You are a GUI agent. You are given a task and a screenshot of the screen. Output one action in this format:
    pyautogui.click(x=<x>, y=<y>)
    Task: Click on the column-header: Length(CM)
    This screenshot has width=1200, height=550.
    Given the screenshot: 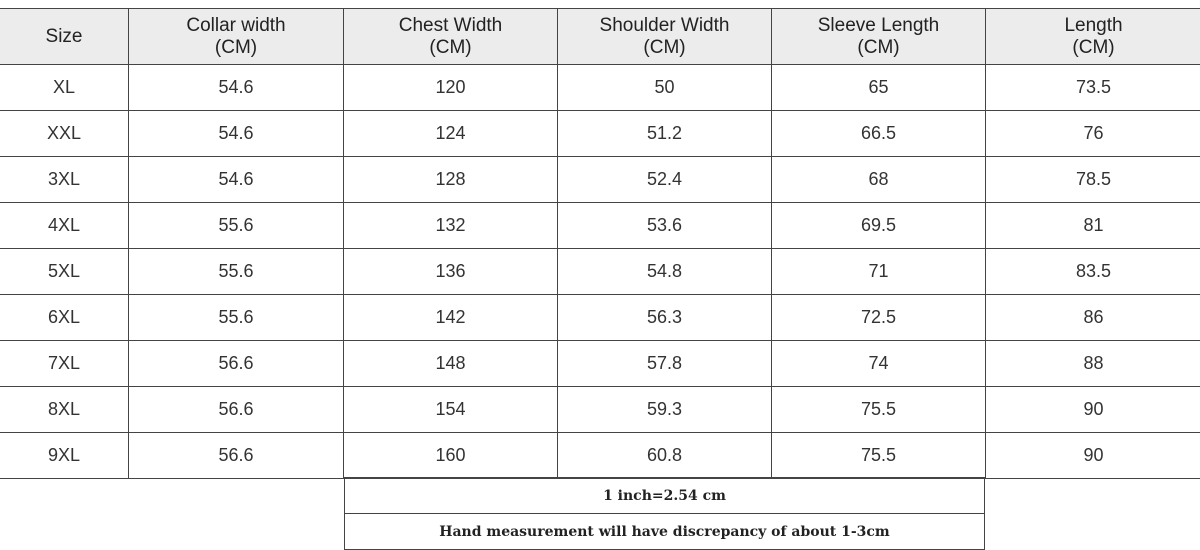 What is the action you would take?
    pyautogui.click(x=1093, y=37)
    